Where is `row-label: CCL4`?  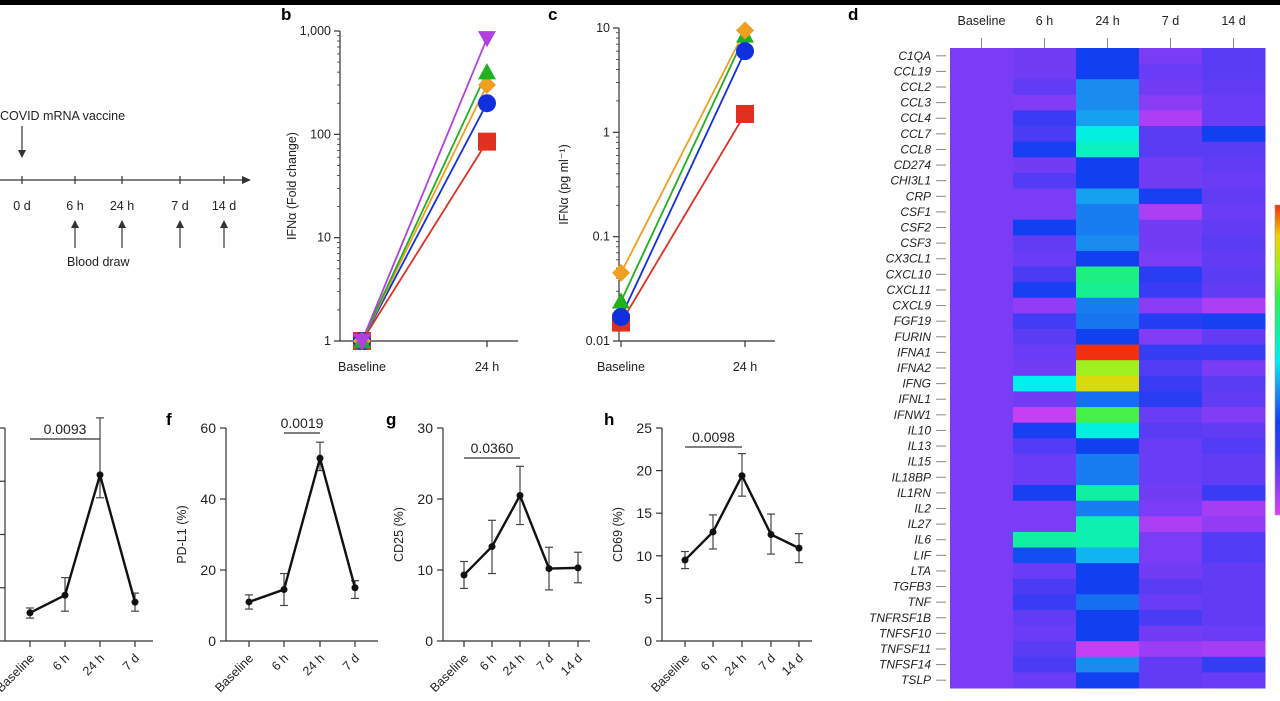
row-label: CCL4 is located at coordinates (915, 118).